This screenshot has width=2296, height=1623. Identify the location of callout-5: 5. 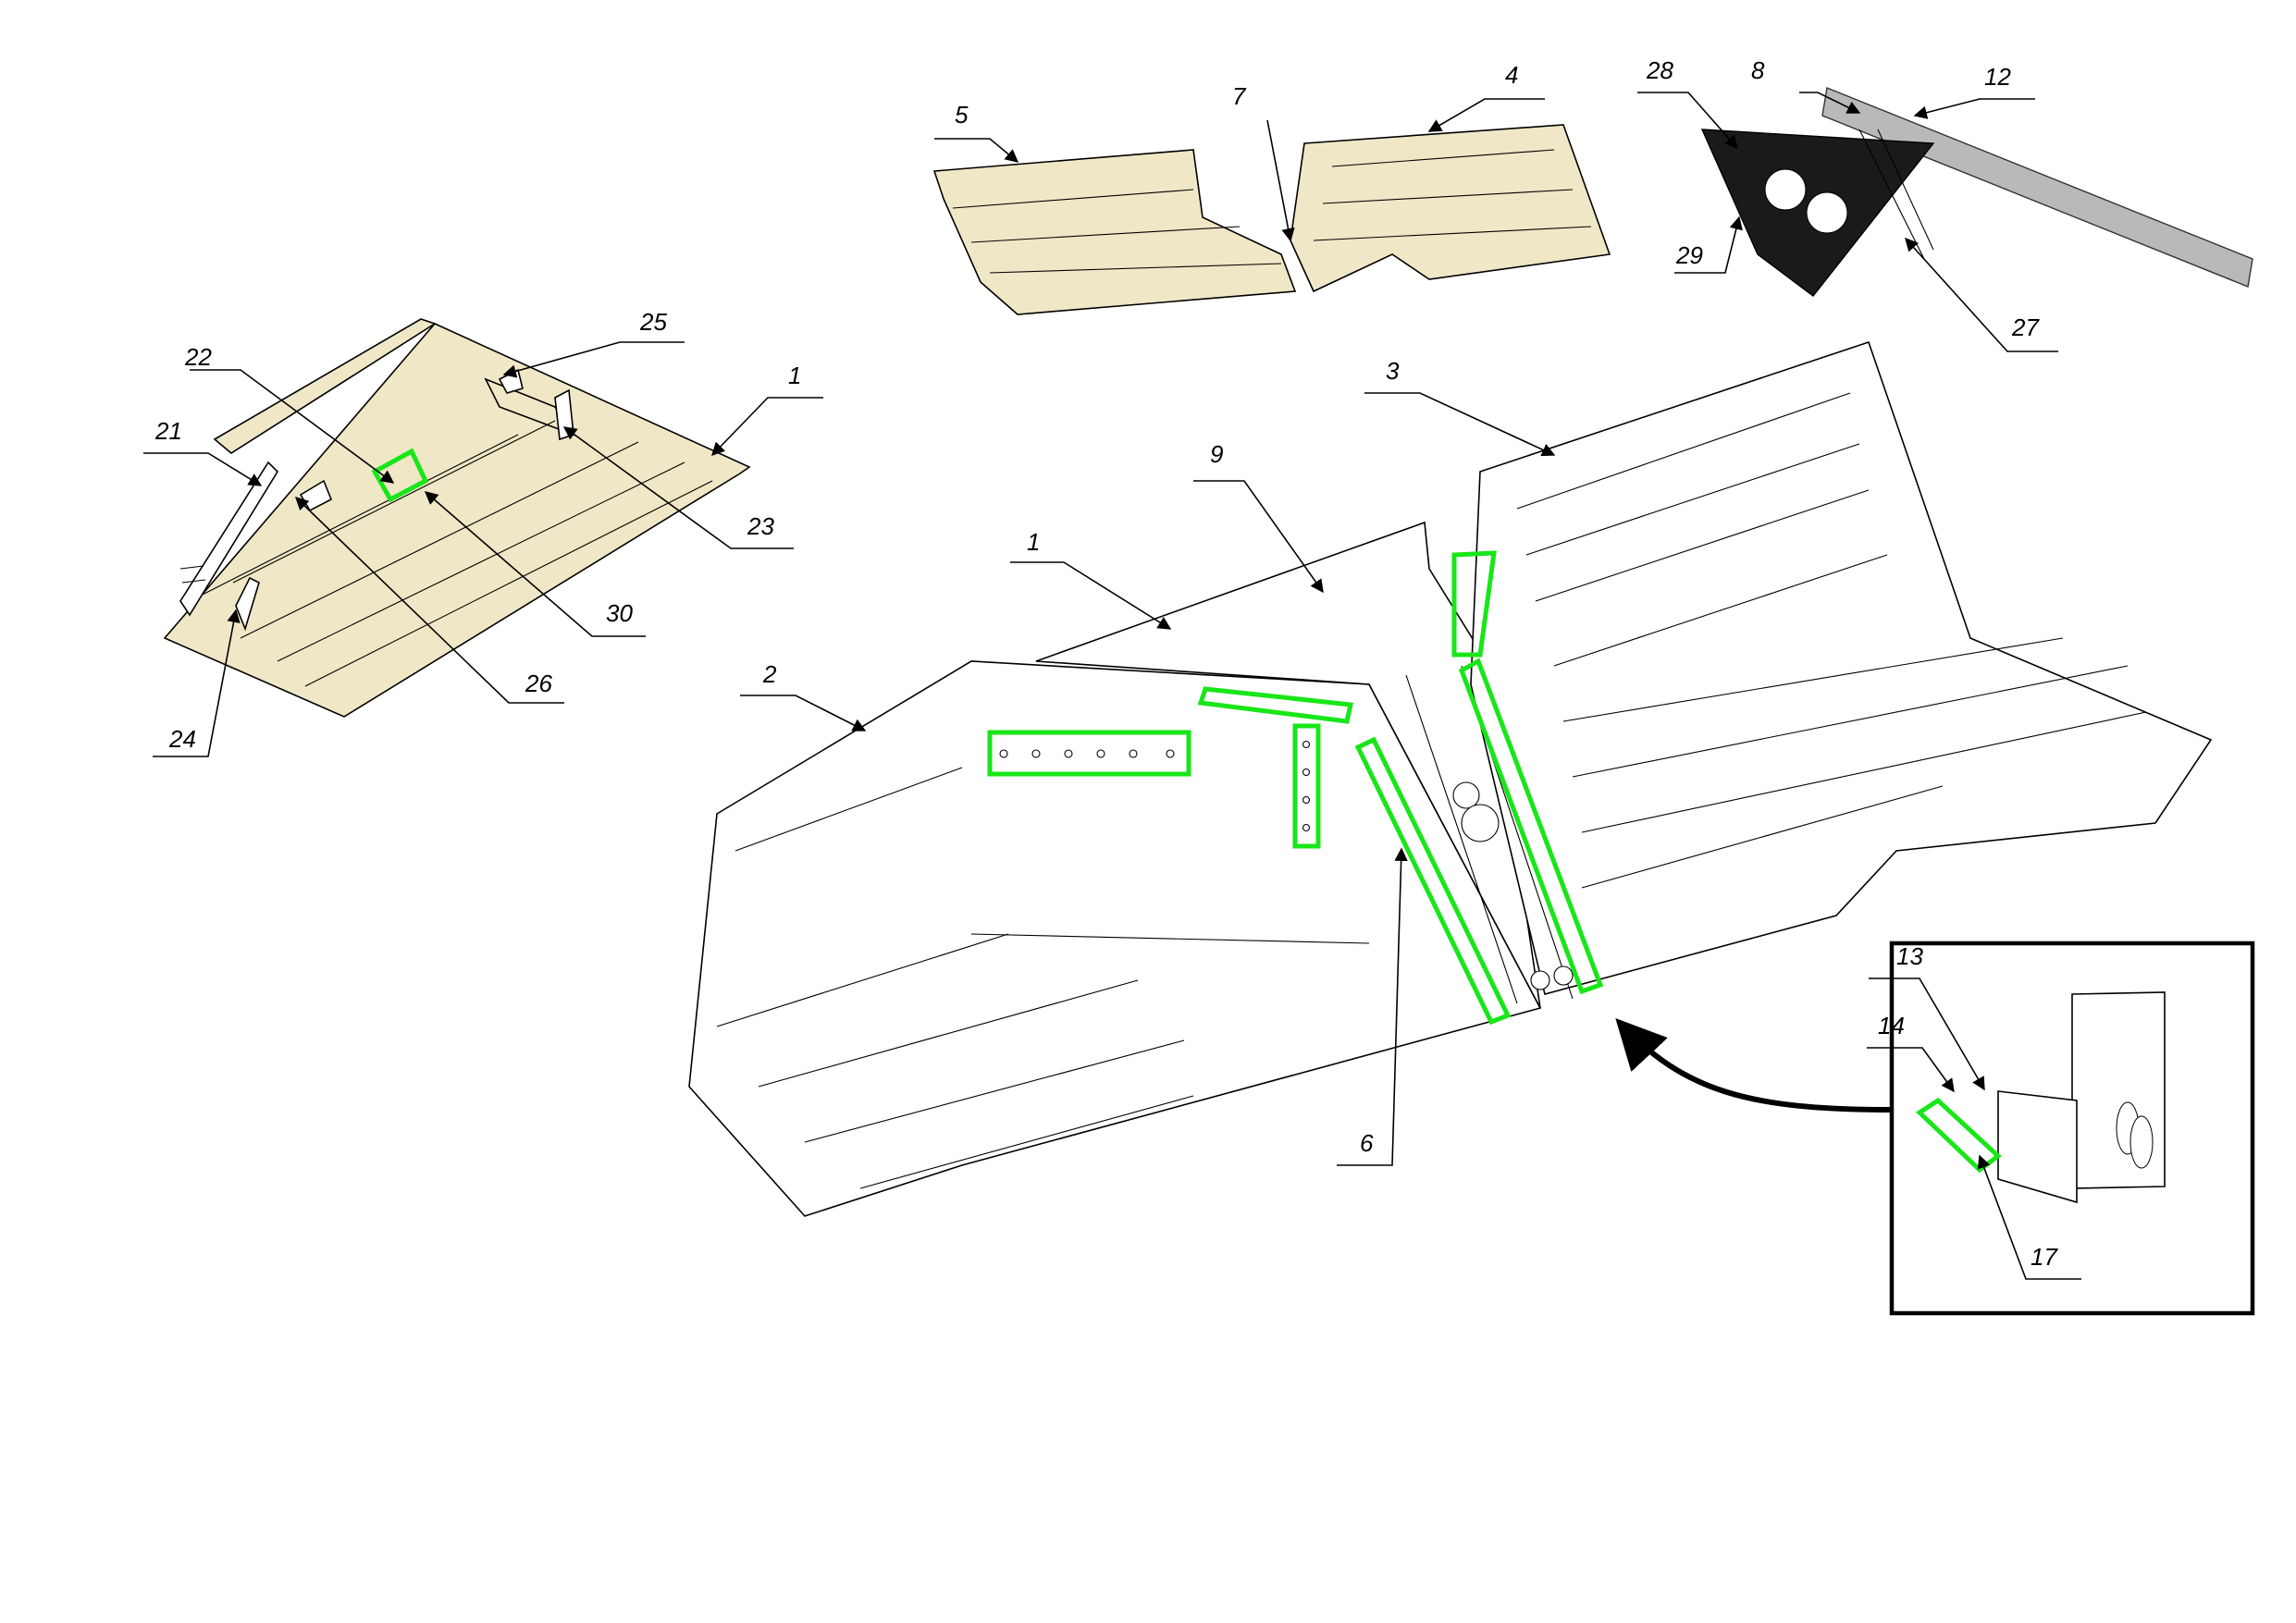
(962, 115).